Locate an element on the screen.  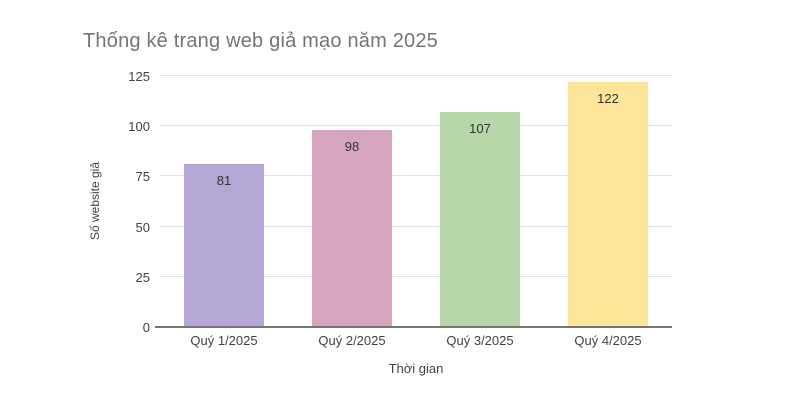
bar-Quý 2/2025: 98 is located at coordinates (352, 228).